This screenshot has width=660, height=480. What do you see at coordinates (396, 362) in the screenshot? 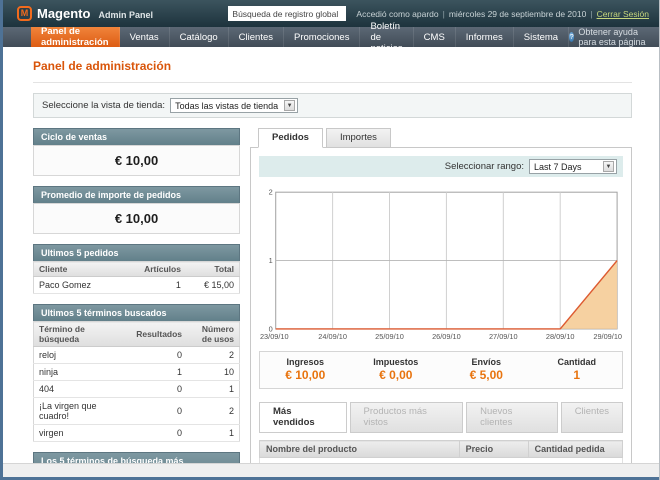
I see `total-label: Impuestos` at bounding box center [396, 362].